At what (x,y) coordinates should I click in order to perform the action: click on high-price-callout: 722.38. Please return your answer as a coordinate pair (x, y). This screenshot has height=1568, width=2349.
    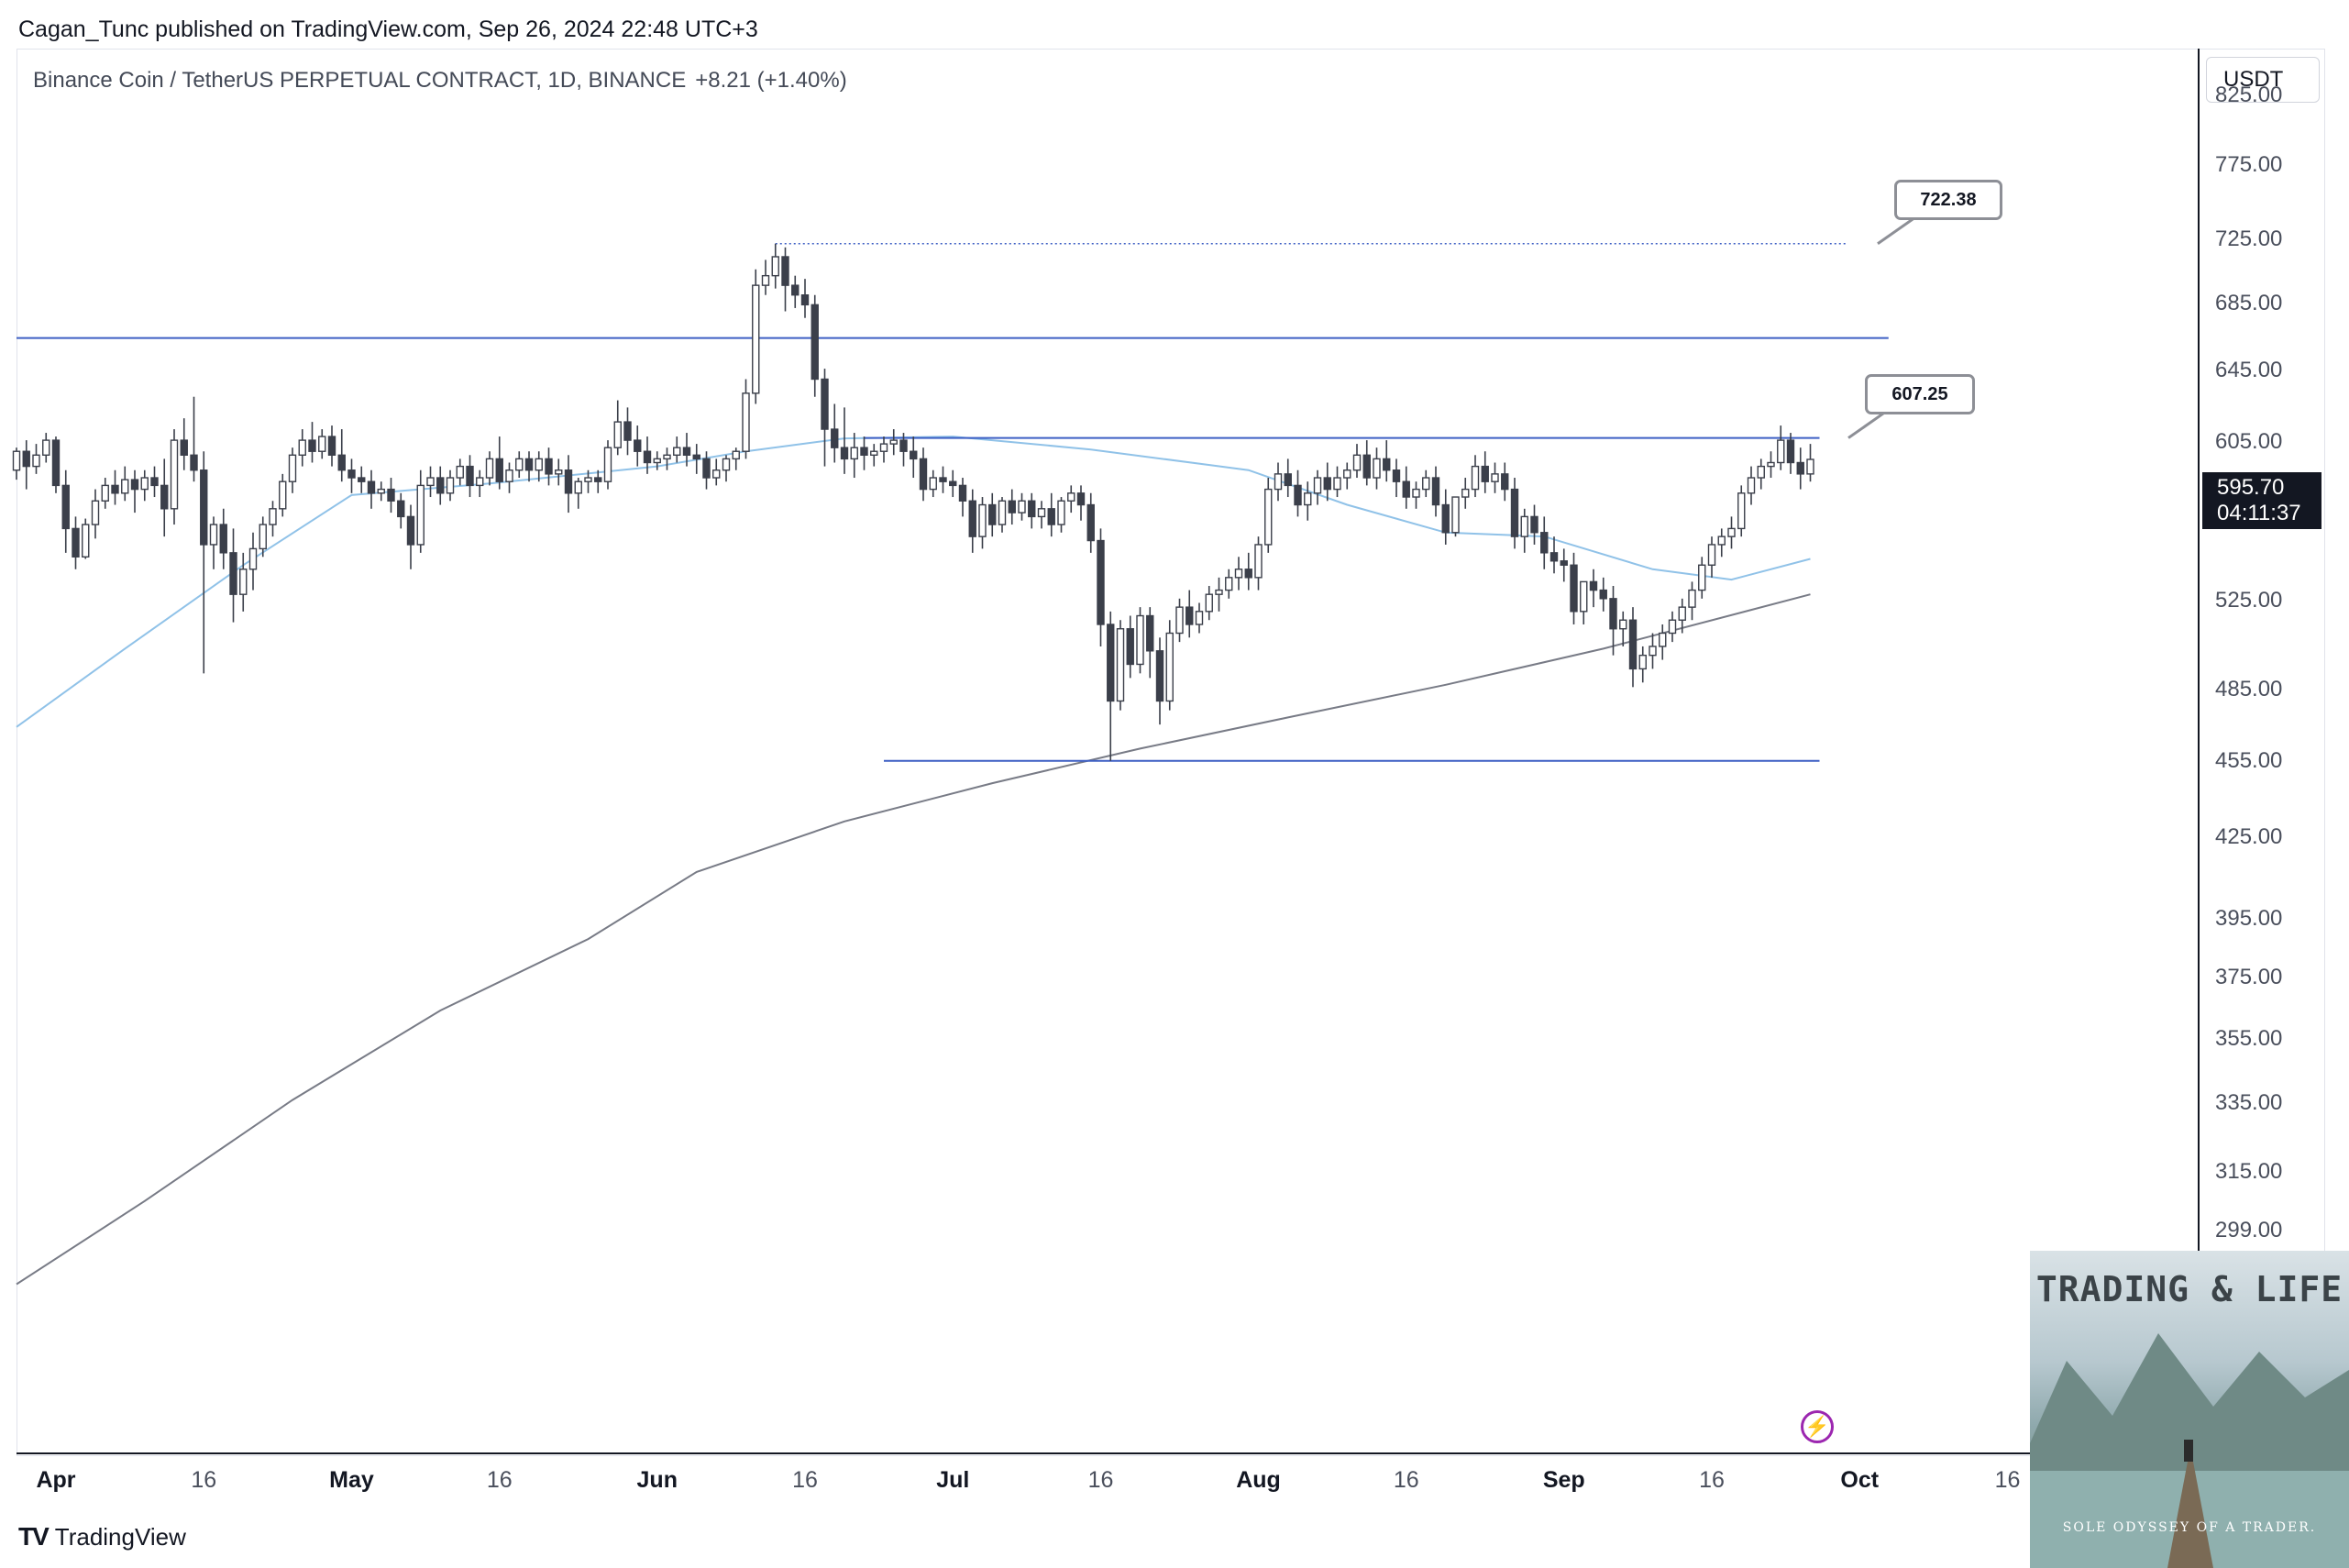
    Looking at the image, I should click on (1948, 200).